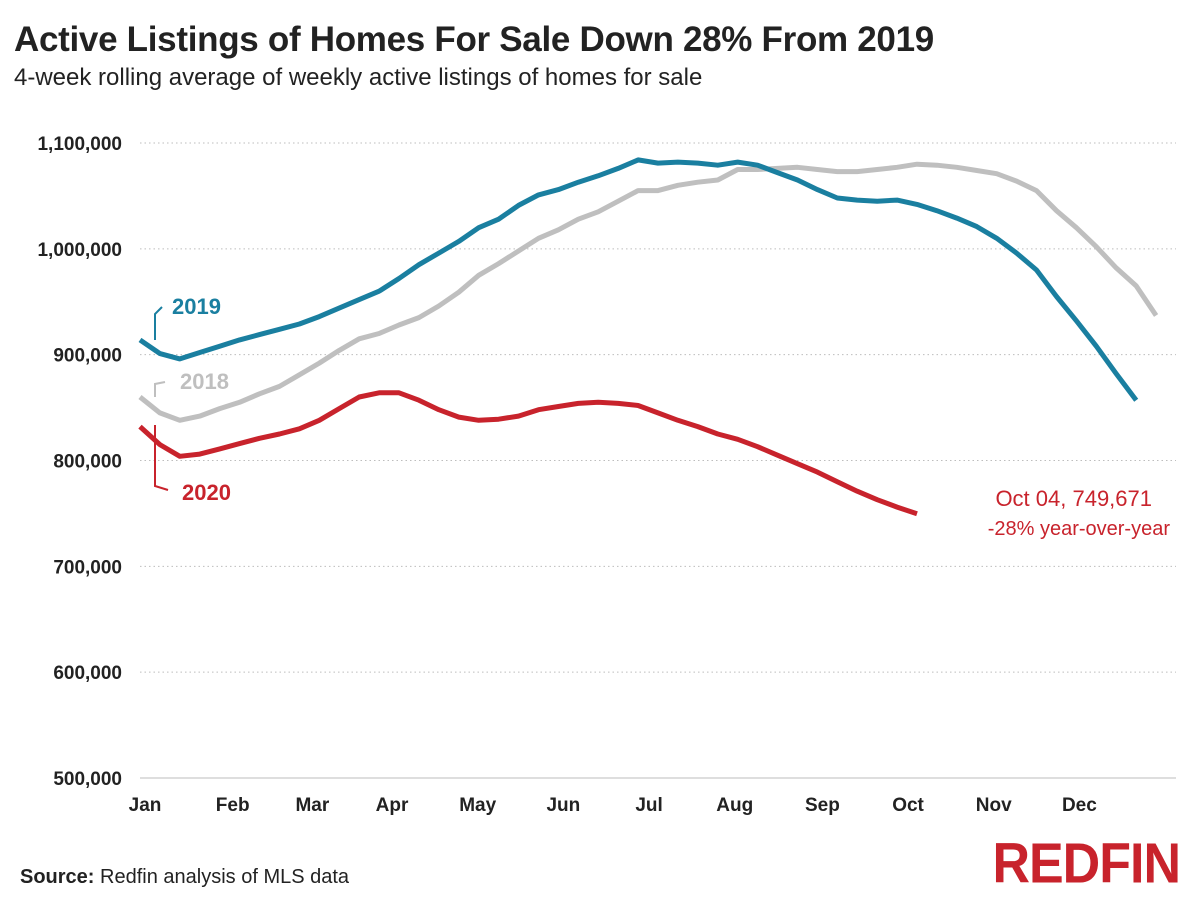 This screenshot has width=1200, height=900. I want to click on label-connector-2019, so click(158, 323).